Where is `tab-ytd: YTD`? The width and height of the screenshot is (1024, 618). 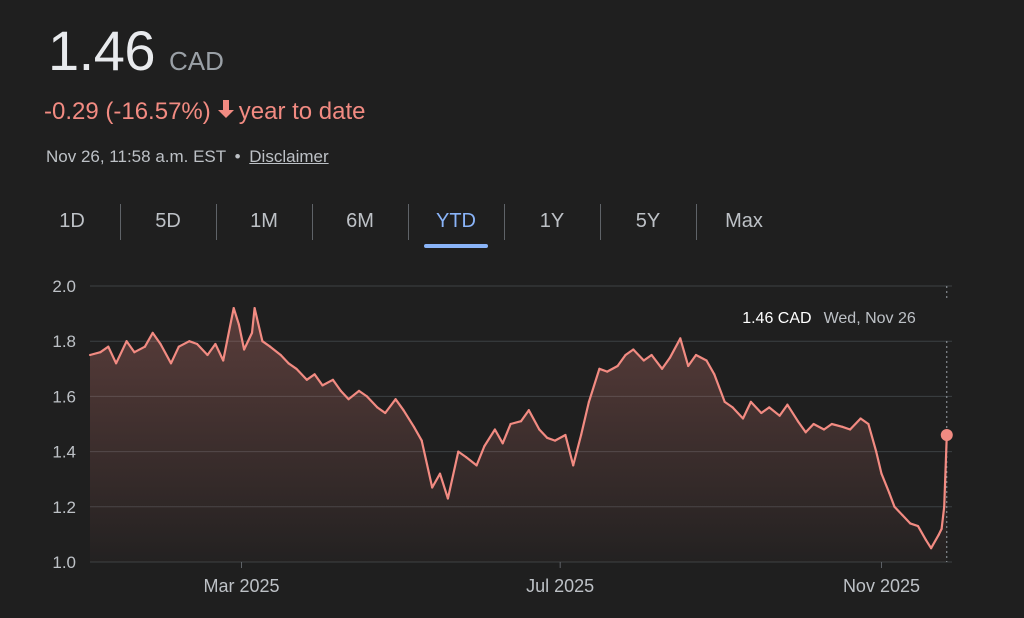 tab-ytd: YTD is located at coordinates (456, 225).